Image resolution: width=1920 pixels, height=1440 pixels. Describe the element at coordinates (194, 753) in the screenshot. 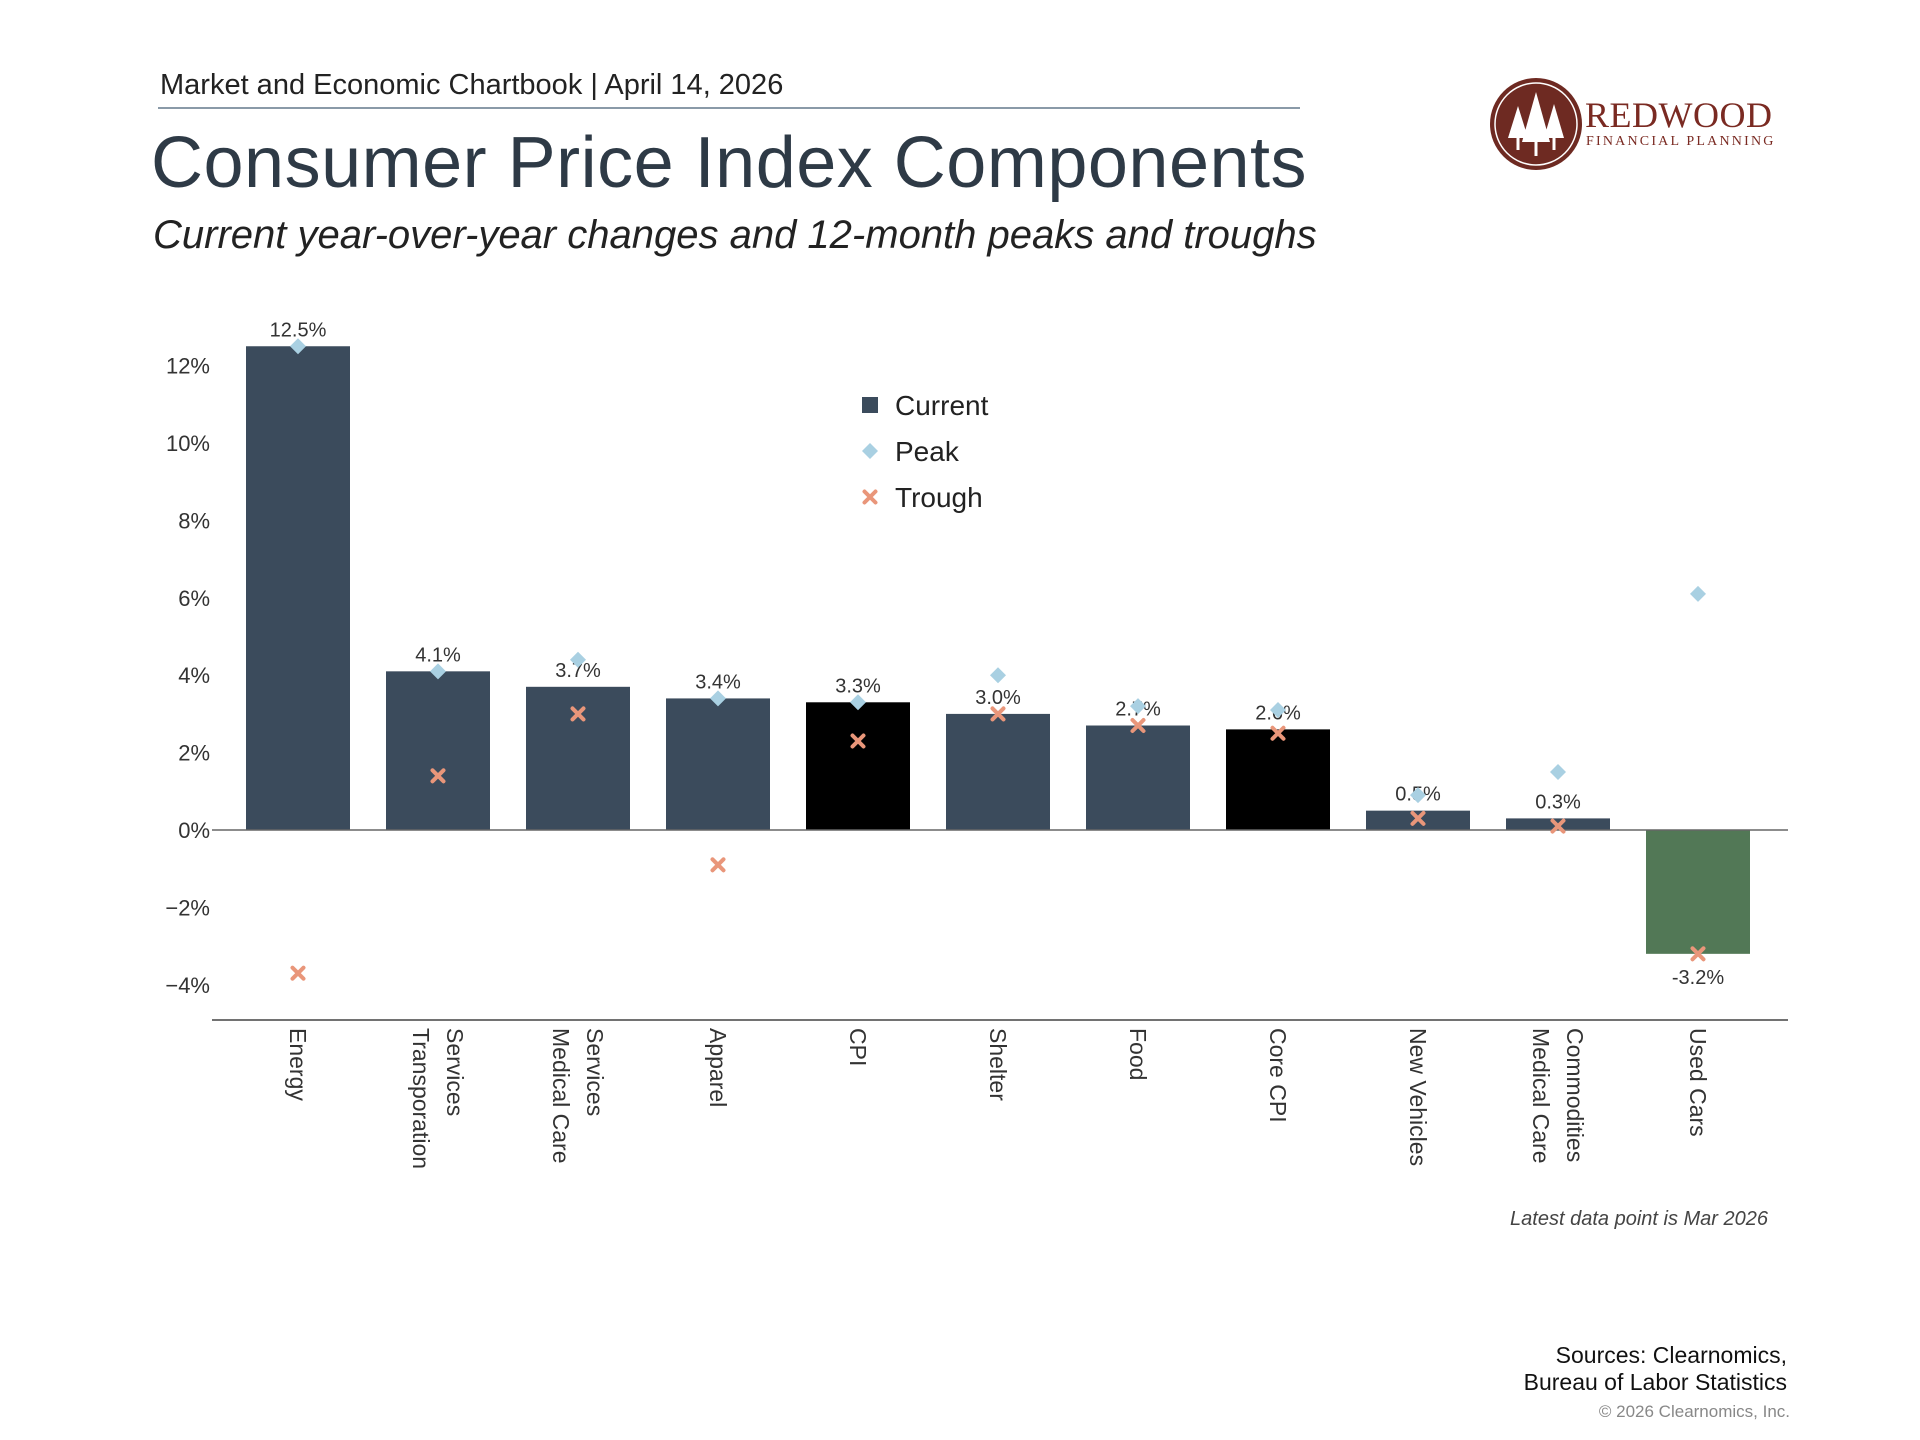

I see `y-tick-label: 2%` at that location.